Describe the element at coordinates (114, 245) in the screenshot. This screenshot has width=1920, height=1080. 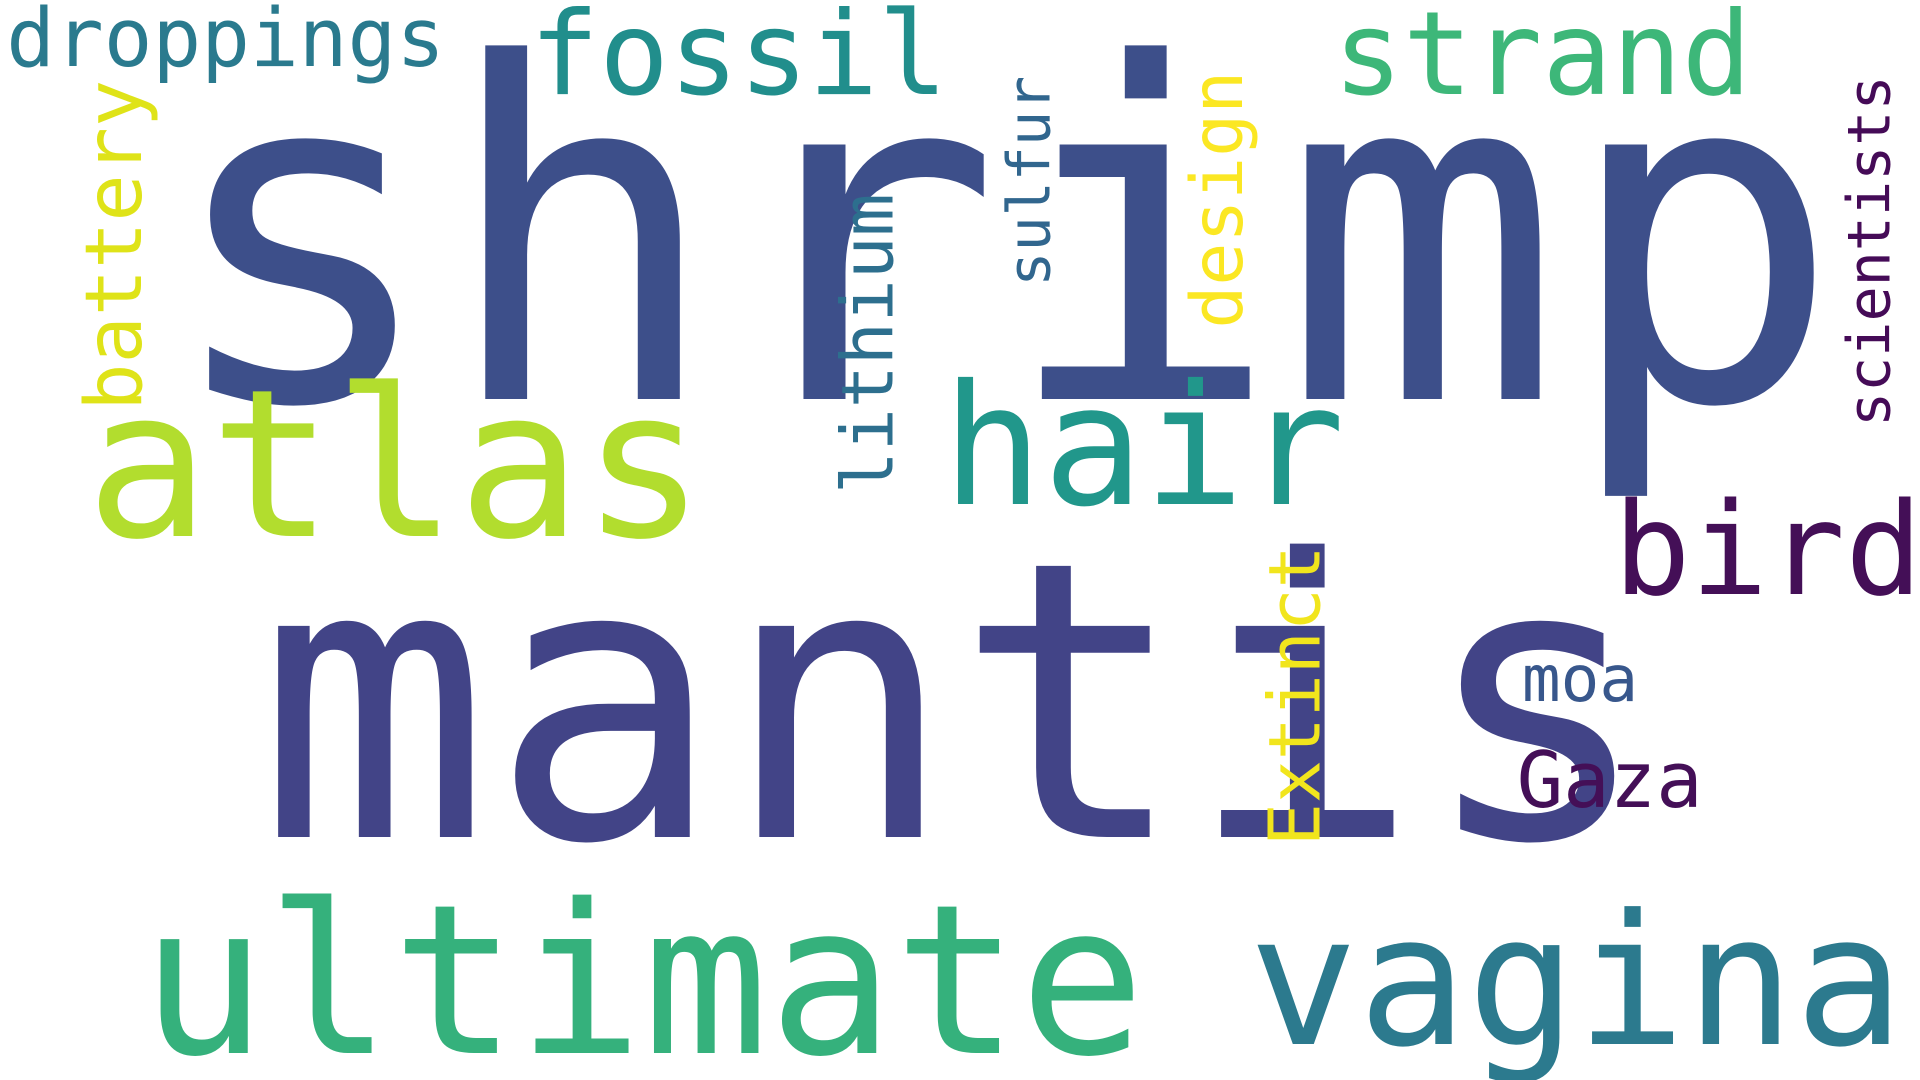
I see `word-battery: battery` at that location.